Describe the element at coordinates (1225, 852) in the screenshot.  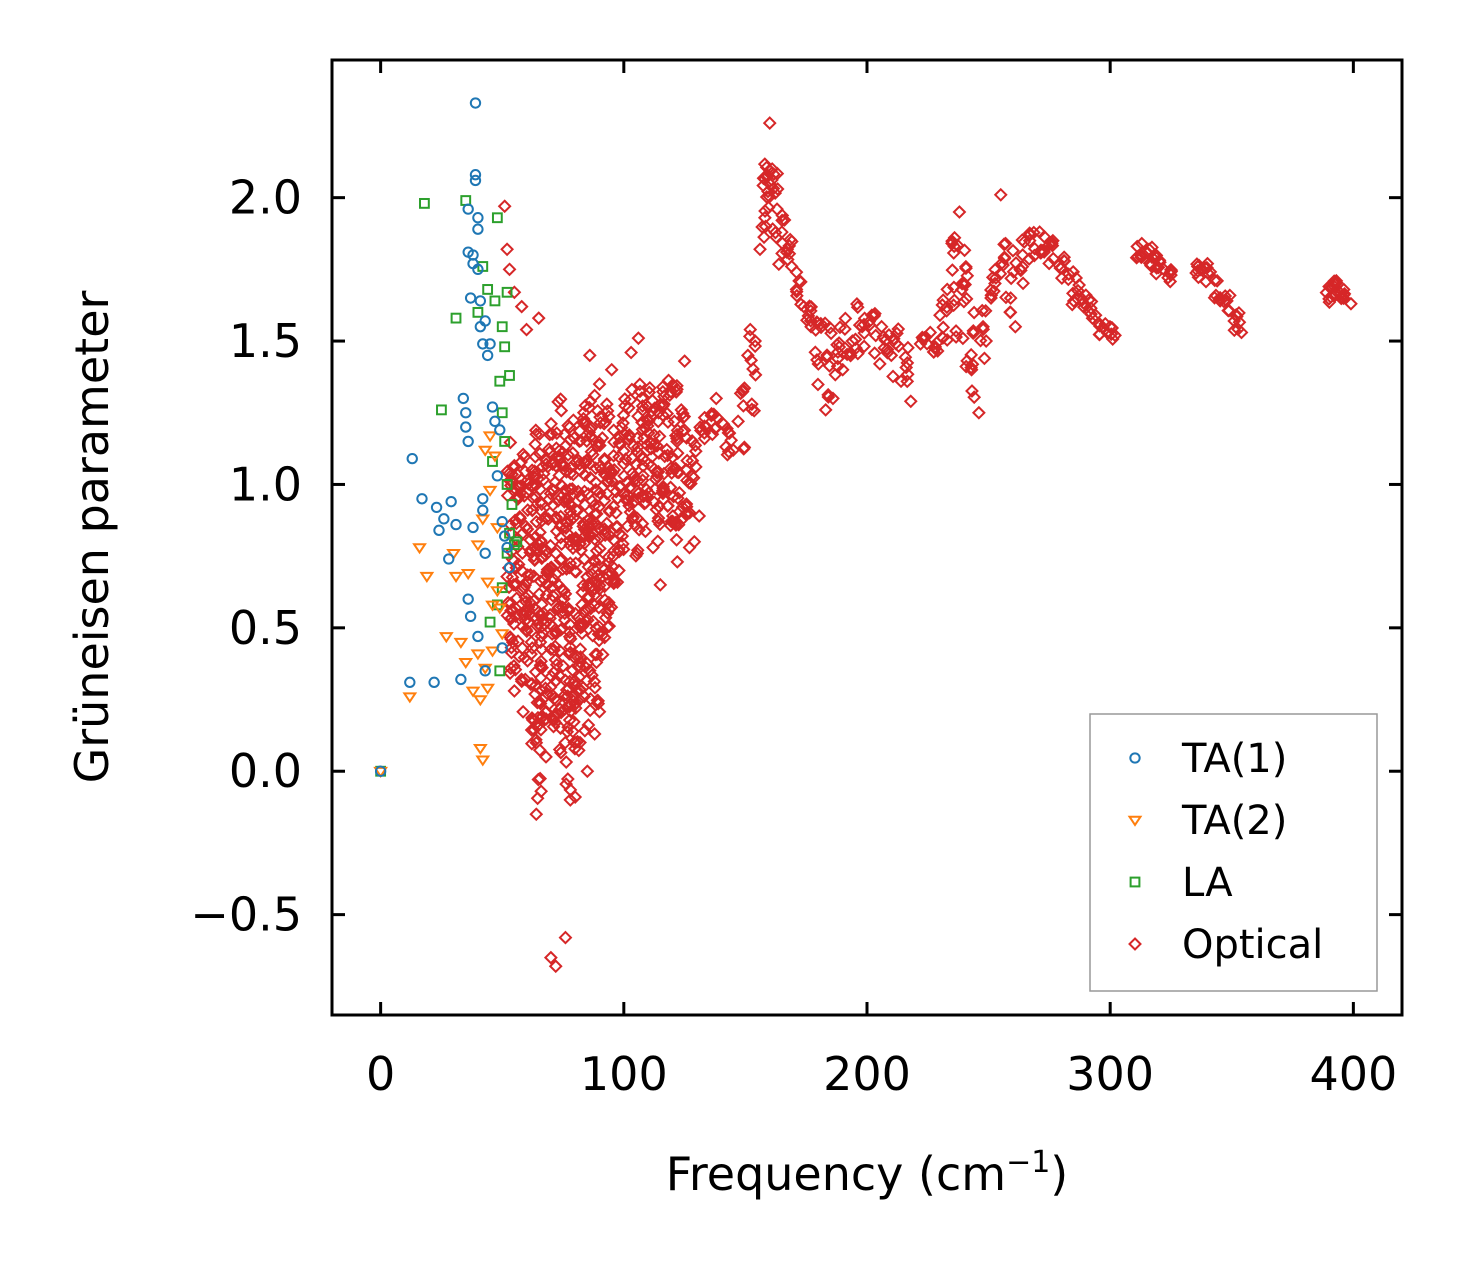
I see `legend-entries: TA(1) TA(2) LA Optical` at that location.